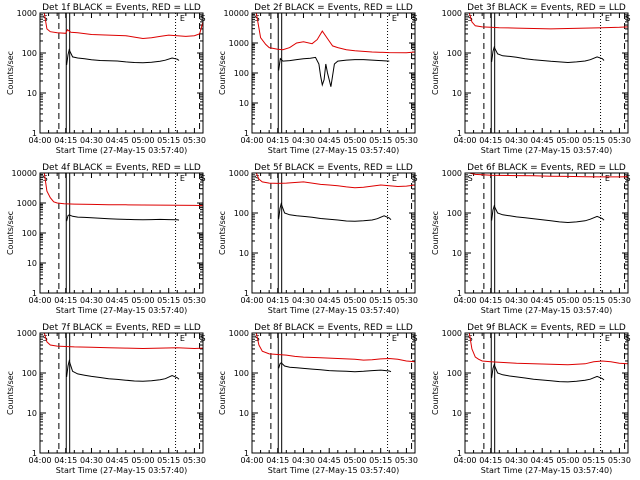  Describe the element at coordinates (333, 168) in the screenshot. I see `panel-title: Det 5f BLACK = Events, RED = LLD` at that location.